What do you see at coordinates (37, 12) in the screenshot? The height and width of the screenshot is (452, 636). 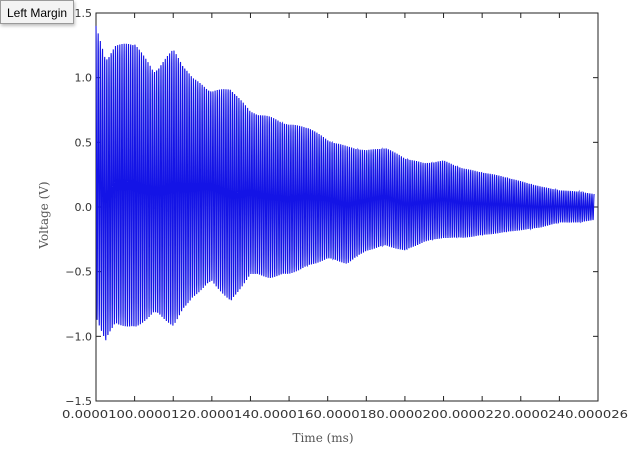 I see `left-margin-tooltip: Left Margin` at bounding box center [37, 12].